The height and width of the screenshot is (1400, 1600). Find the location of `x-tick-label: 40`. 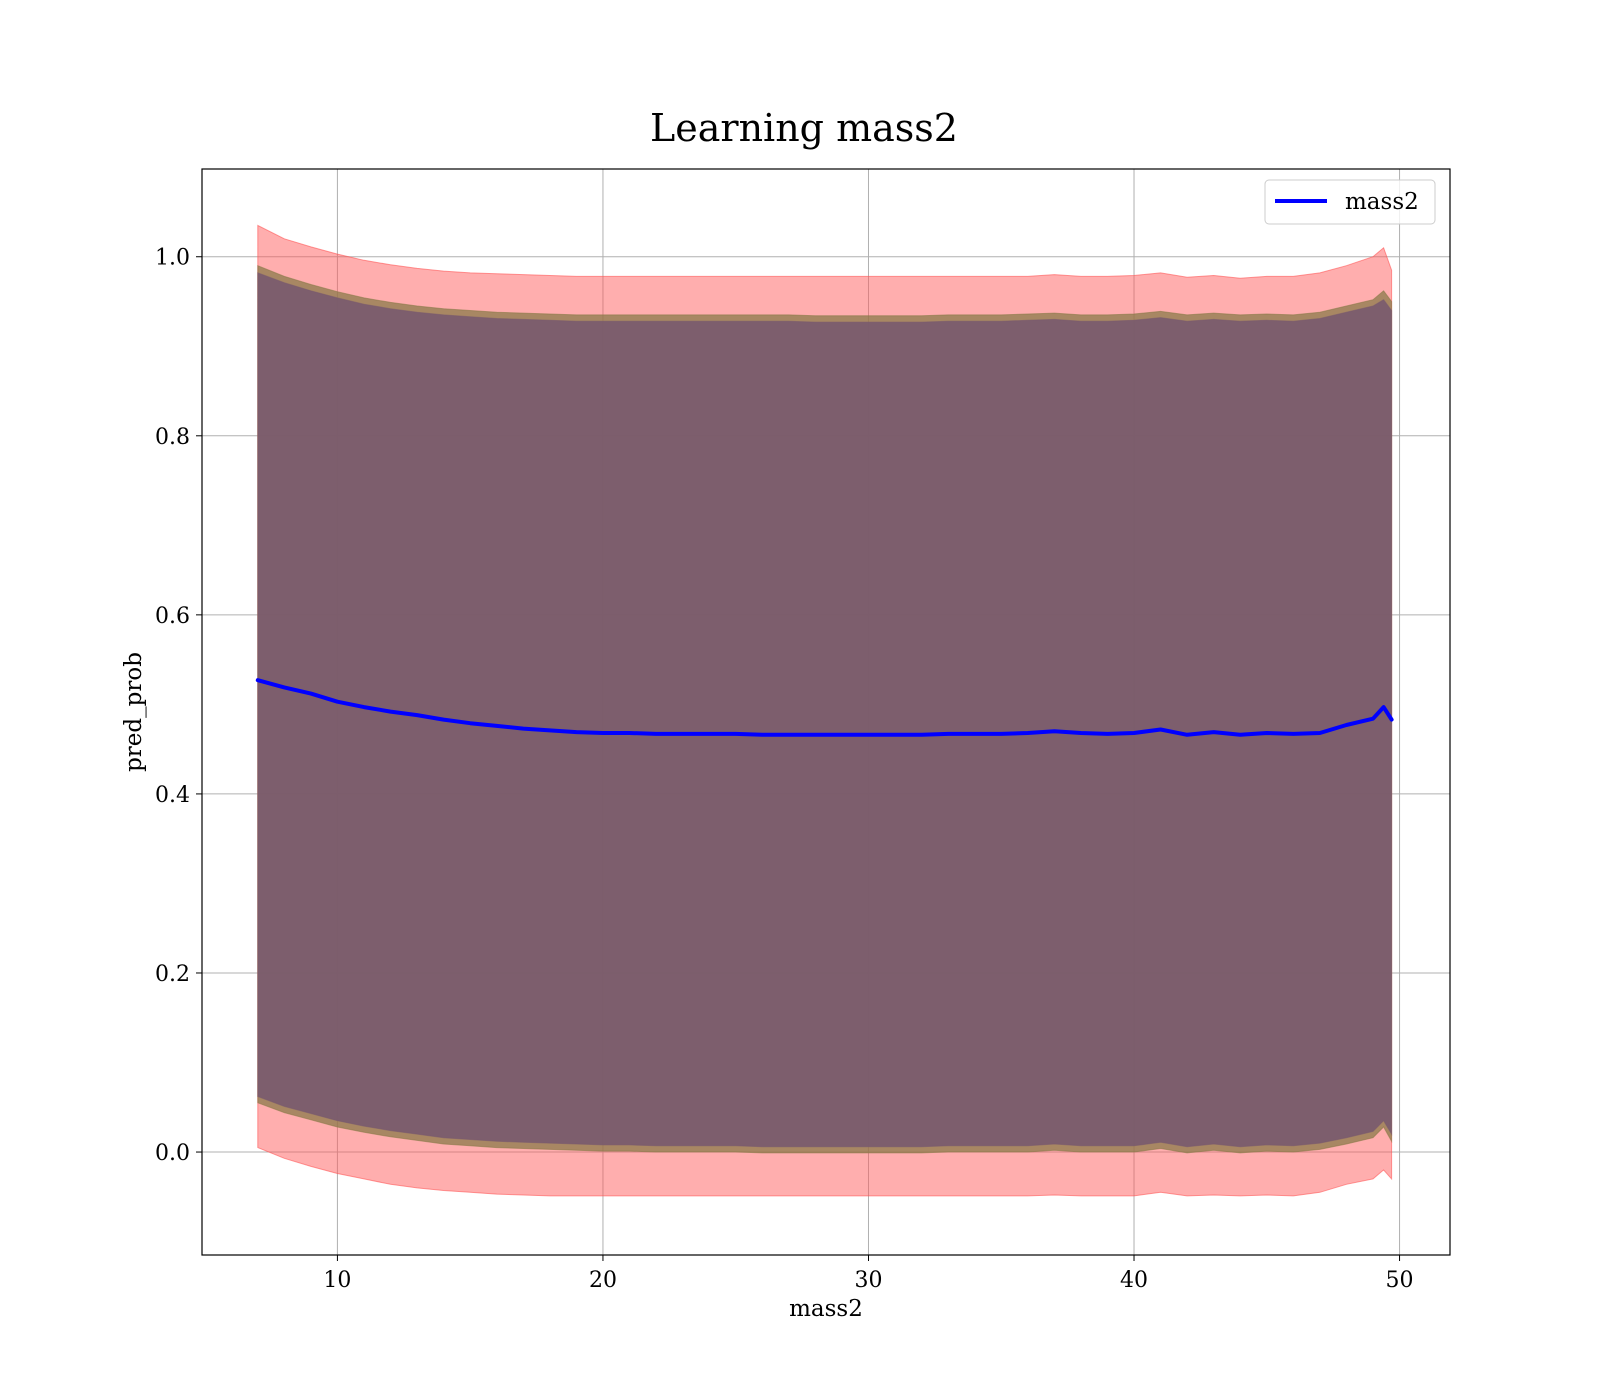

x-tick-label: 40 is located at coordinates (1134, 1280).